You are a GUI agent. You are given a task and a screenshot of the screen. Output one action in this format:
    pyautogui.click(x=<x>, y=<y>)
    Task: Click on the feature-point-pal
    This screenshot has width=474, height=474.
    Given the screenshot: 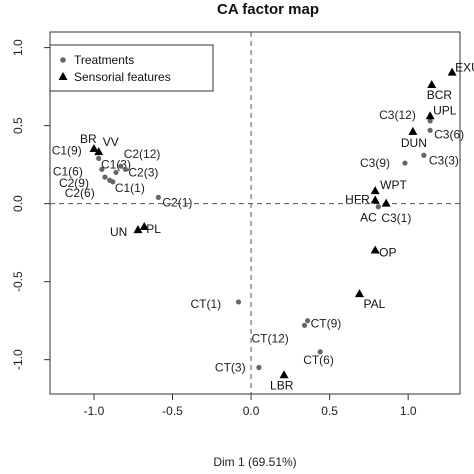 What is the action you would take?
    pyautogui.click(x=359, y=293)
    